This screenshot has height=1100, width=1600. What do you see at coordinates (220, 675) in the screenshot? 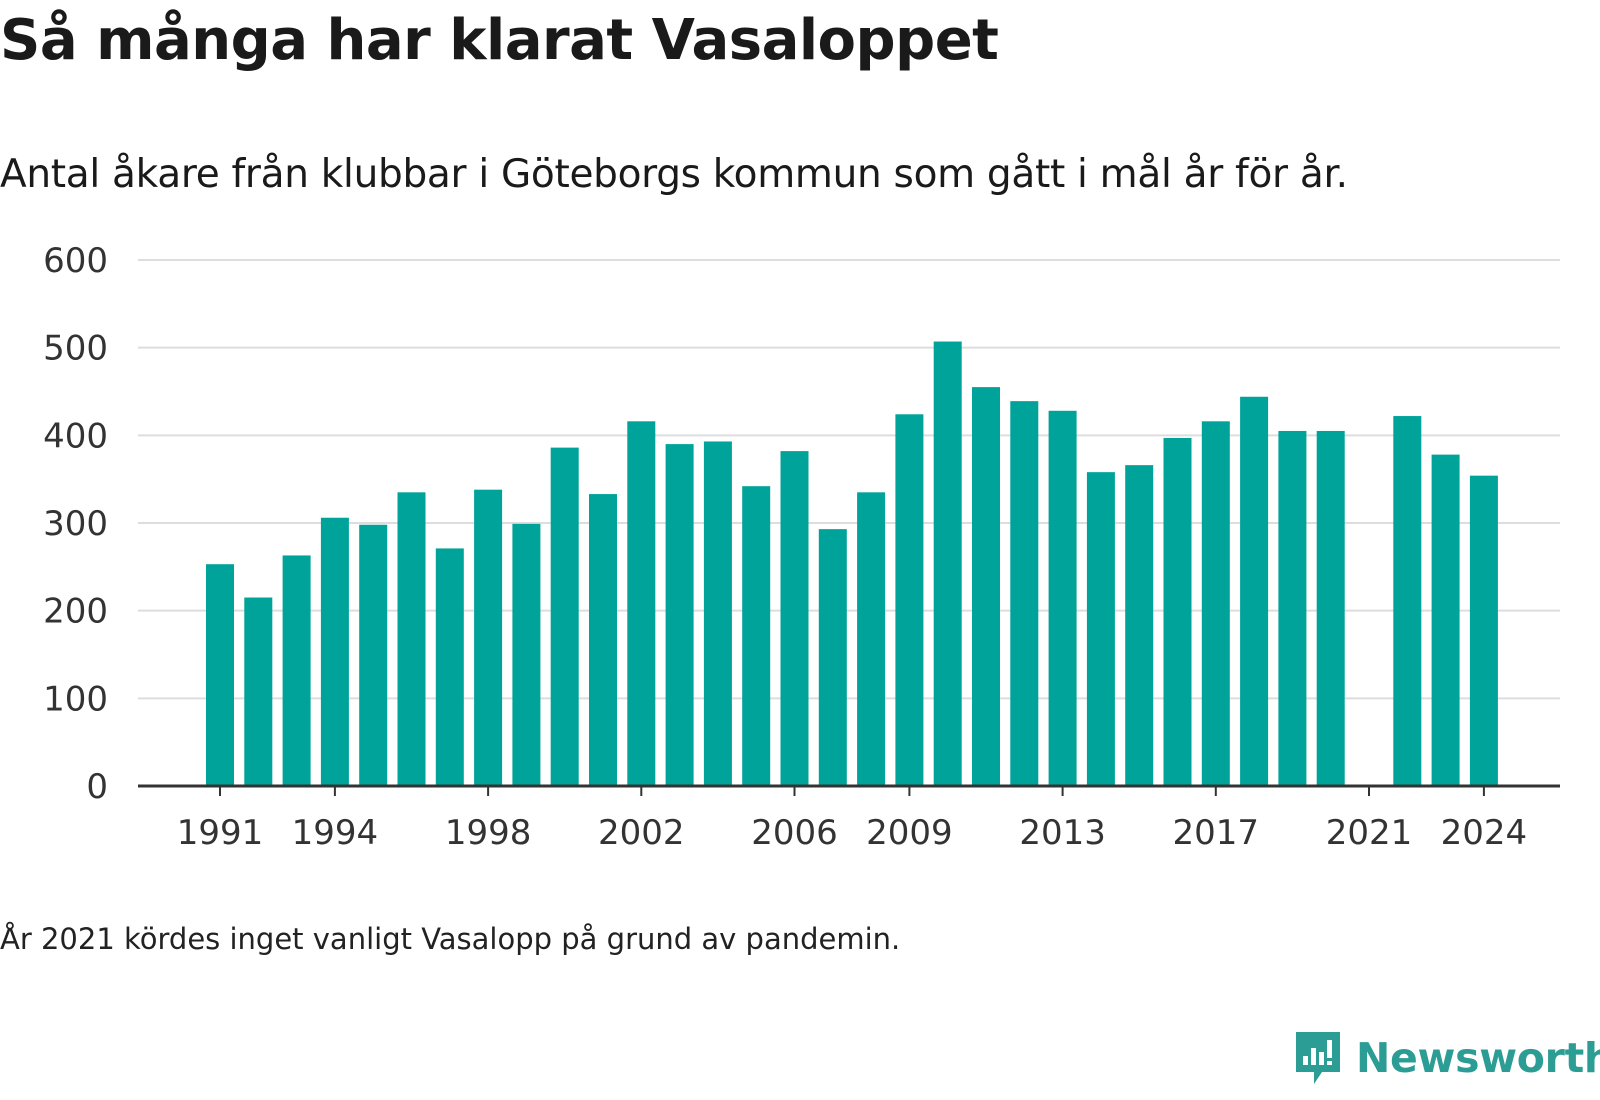
I see `bar-1991` at bounding box center [220, 675].